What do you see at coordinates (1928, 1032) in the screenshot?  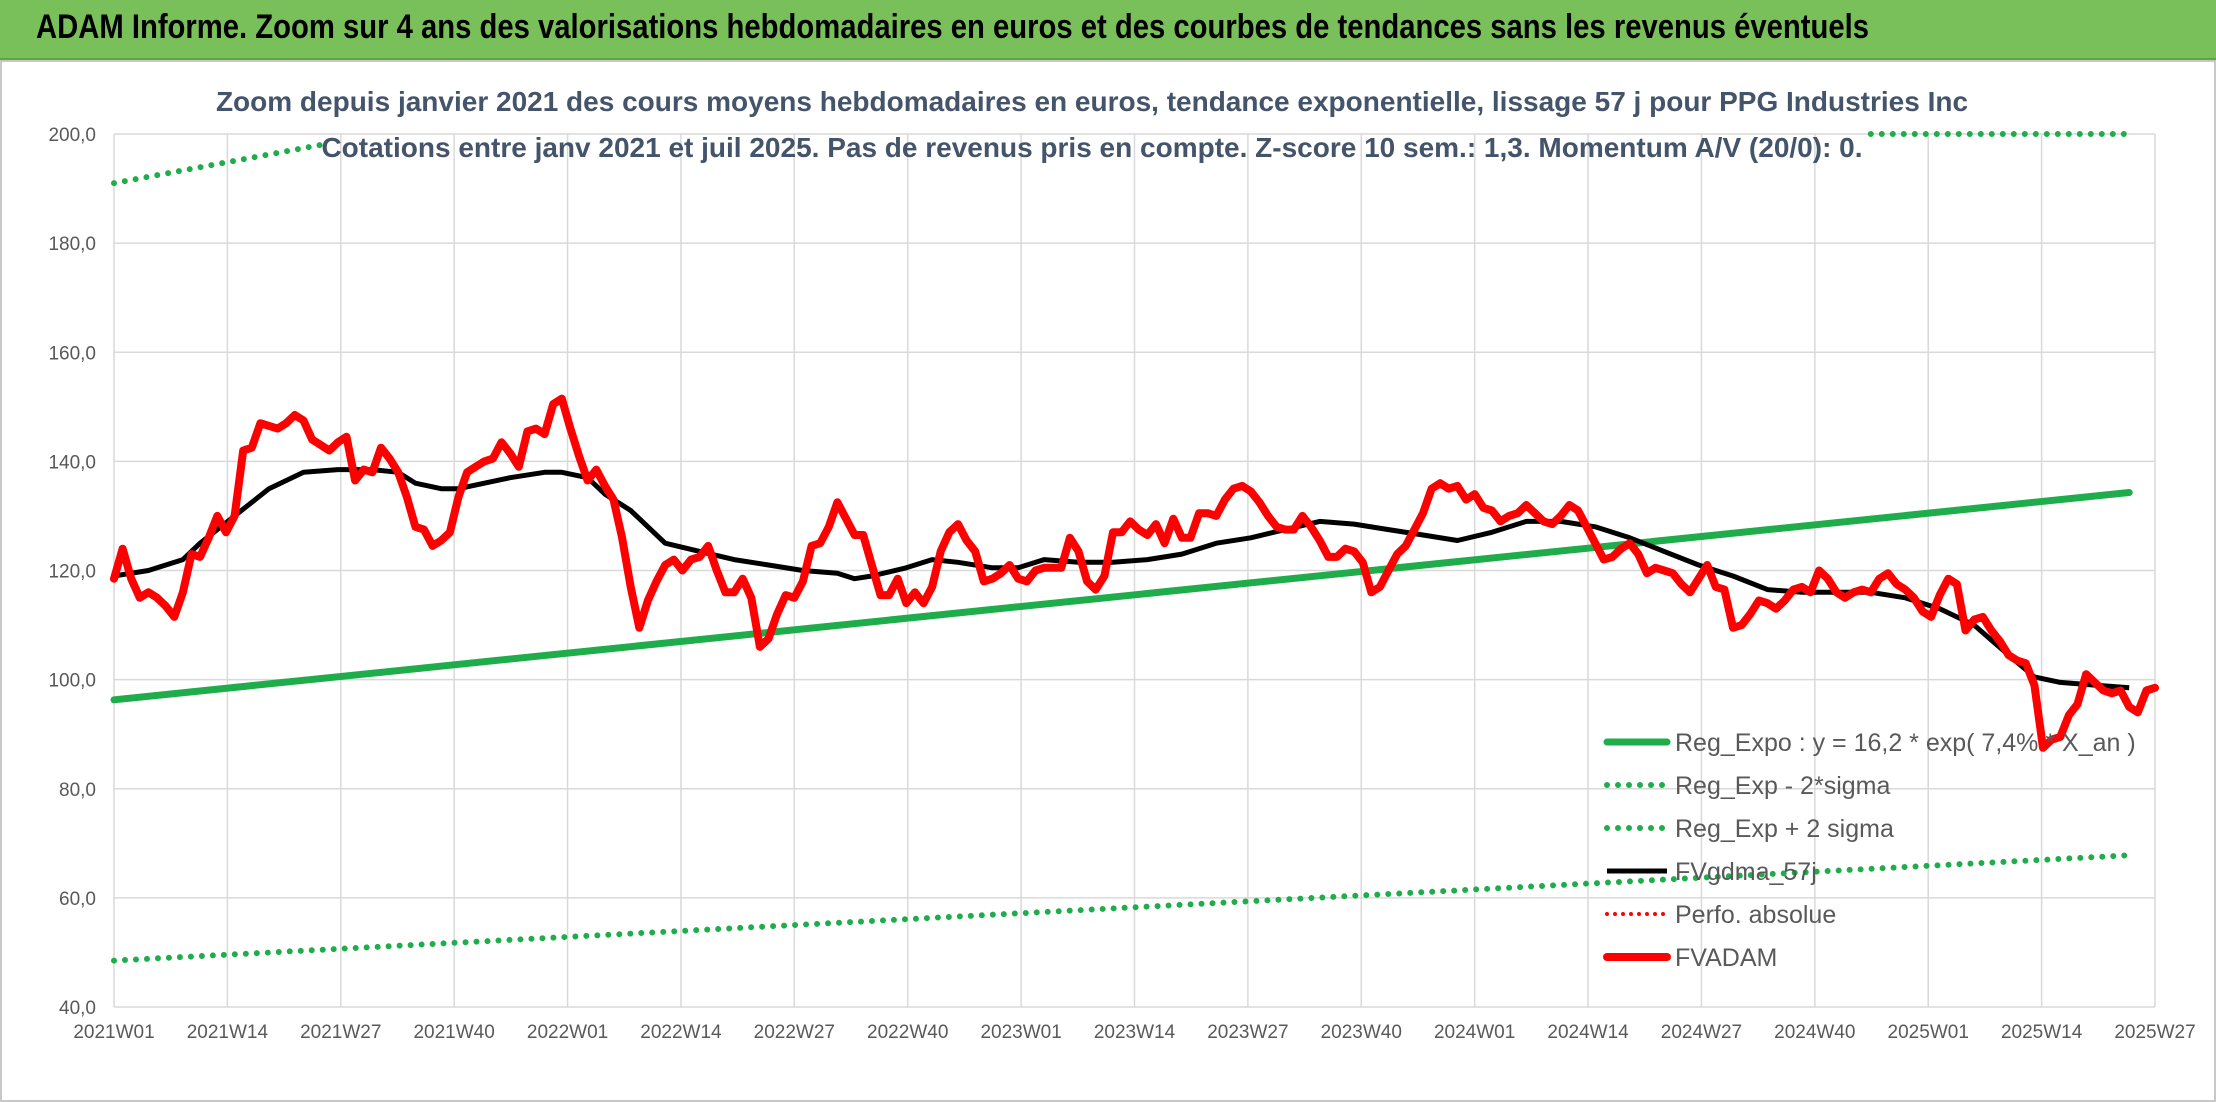 I see `x-tick-label: 2025W01` at bounding box center [1928, 1032].